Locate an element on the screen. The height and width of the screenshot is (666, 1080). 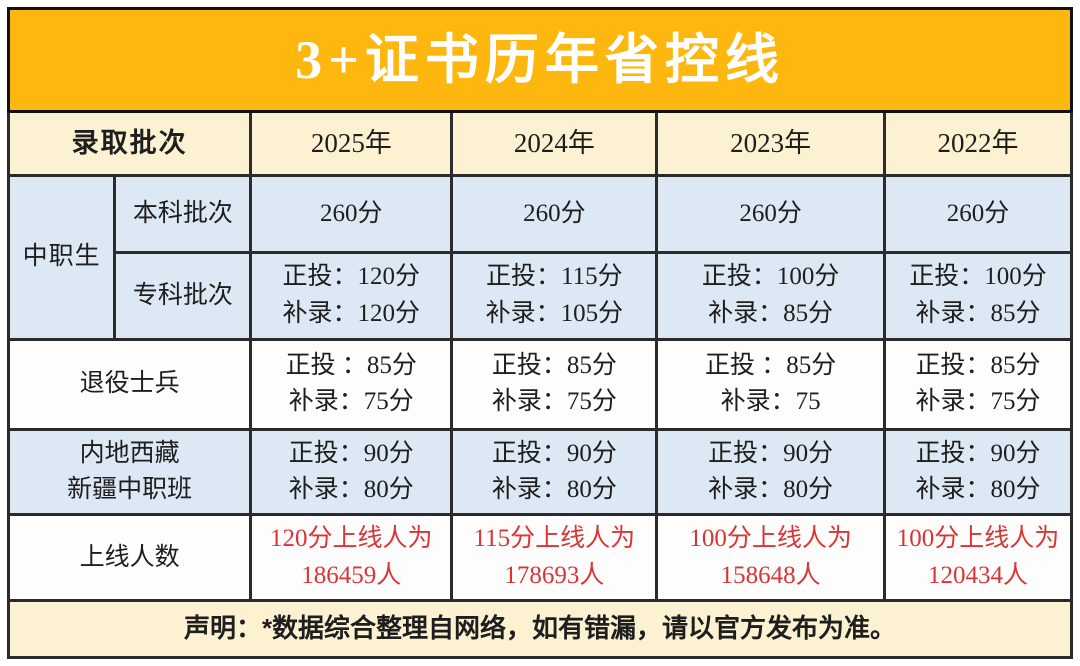
cell-tuiyi-2024: 正投：85分 补录：75分 is located at coordinates (554, 384).